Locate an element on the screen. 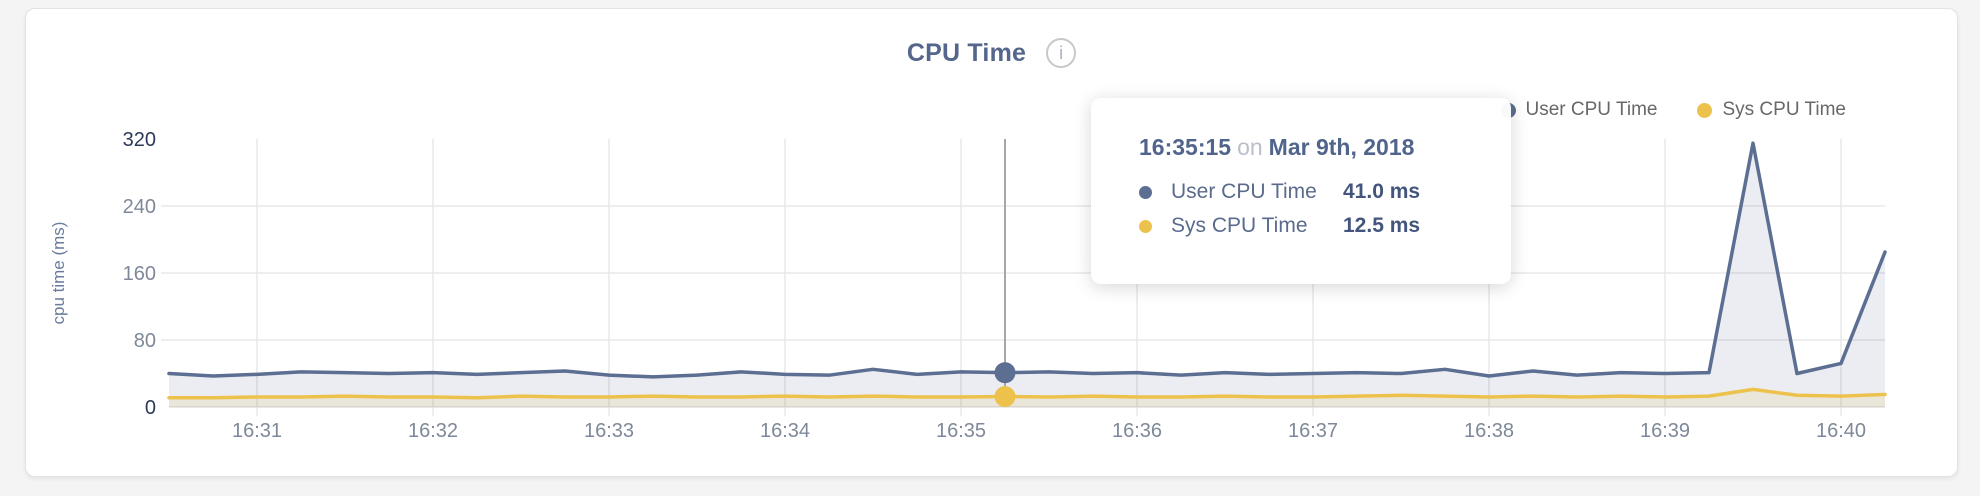  x-tick-label: 16:35 is located at coordinates (961, 431).